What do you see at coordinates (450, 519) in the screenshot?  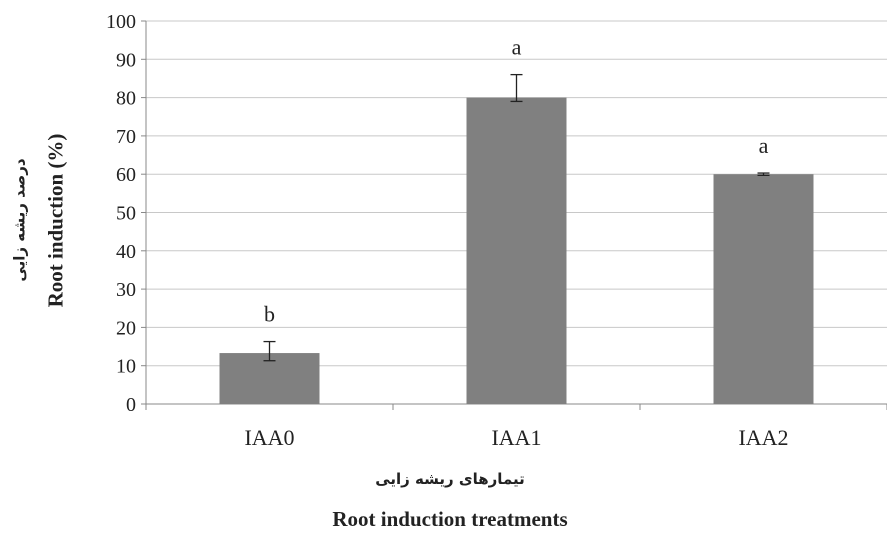 I see `x-axis-label: Root induction treatments` at bounding box center [450, 519].